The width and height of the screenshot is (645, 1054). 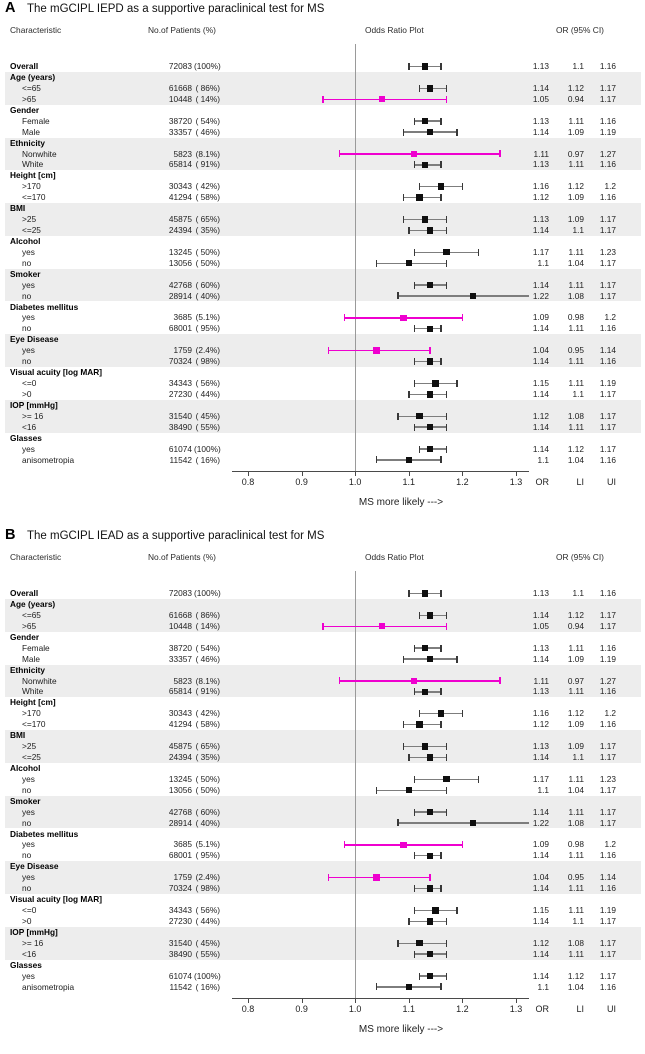 I want to click on patients-count: 38490, so click(x=180, y=426).